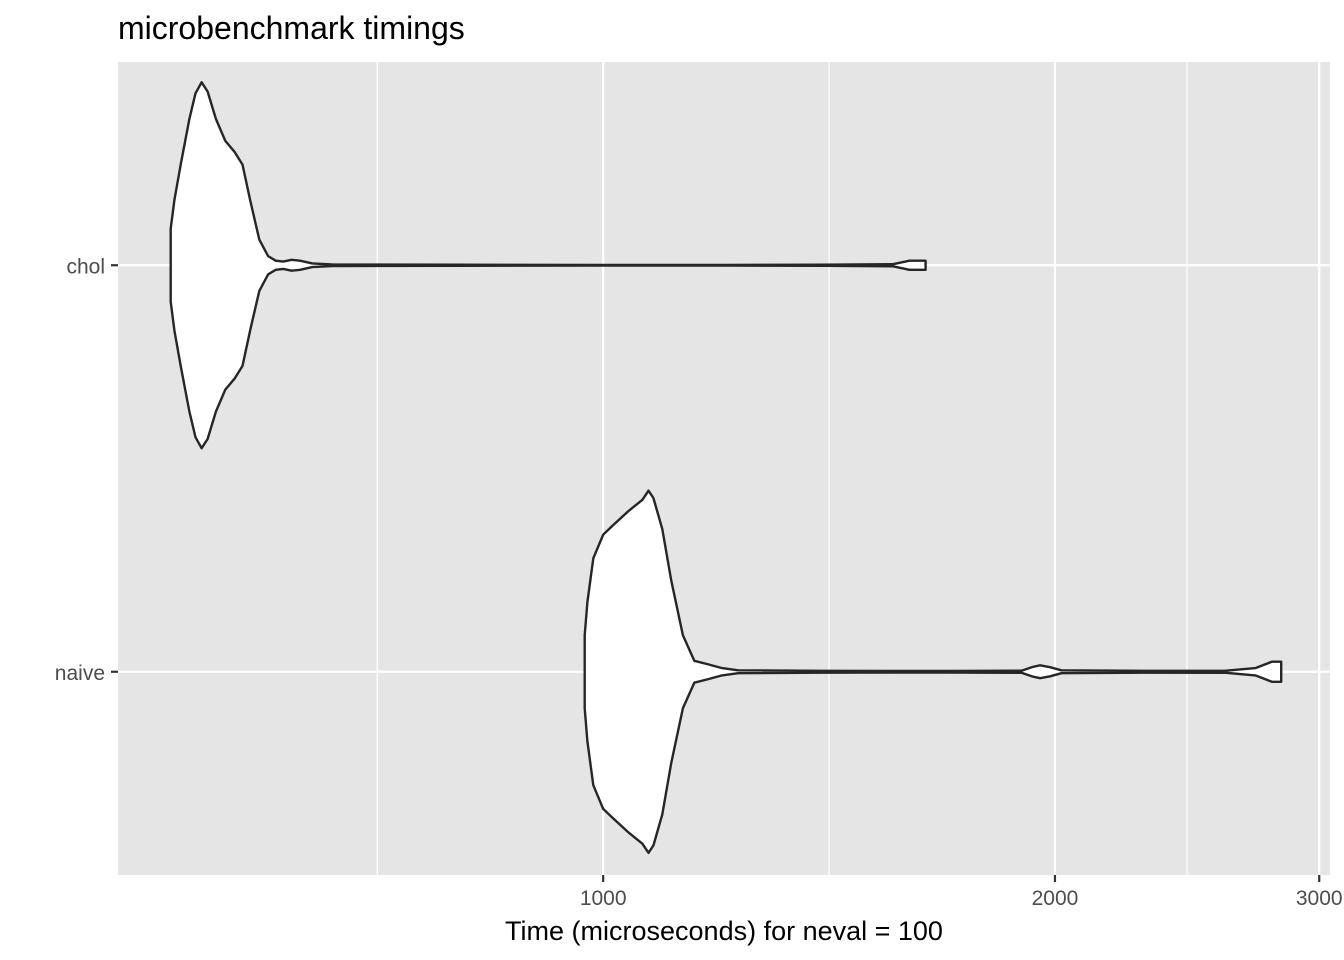 Image resolution: width=1344 pixels, height=960 pixels. I want to click on x-tick-label: 1000, so click(603, 898).